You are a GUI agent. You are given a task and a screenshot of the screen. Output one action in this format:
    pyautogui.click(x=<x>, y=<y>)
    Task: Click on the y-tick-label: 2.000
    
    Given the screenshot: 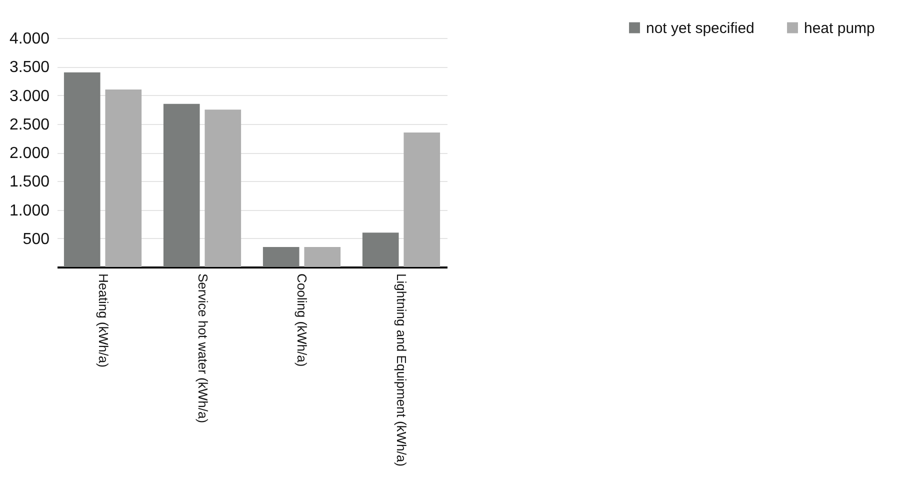 What is the action you would take?
    pyautogui.click(x=29, y=153)
    